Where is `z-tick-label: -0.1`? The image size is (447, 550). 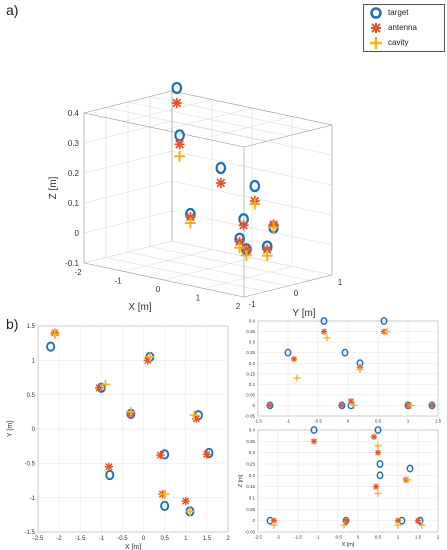 z-tick-label: -0.1 is located at coordinates (72, 263).